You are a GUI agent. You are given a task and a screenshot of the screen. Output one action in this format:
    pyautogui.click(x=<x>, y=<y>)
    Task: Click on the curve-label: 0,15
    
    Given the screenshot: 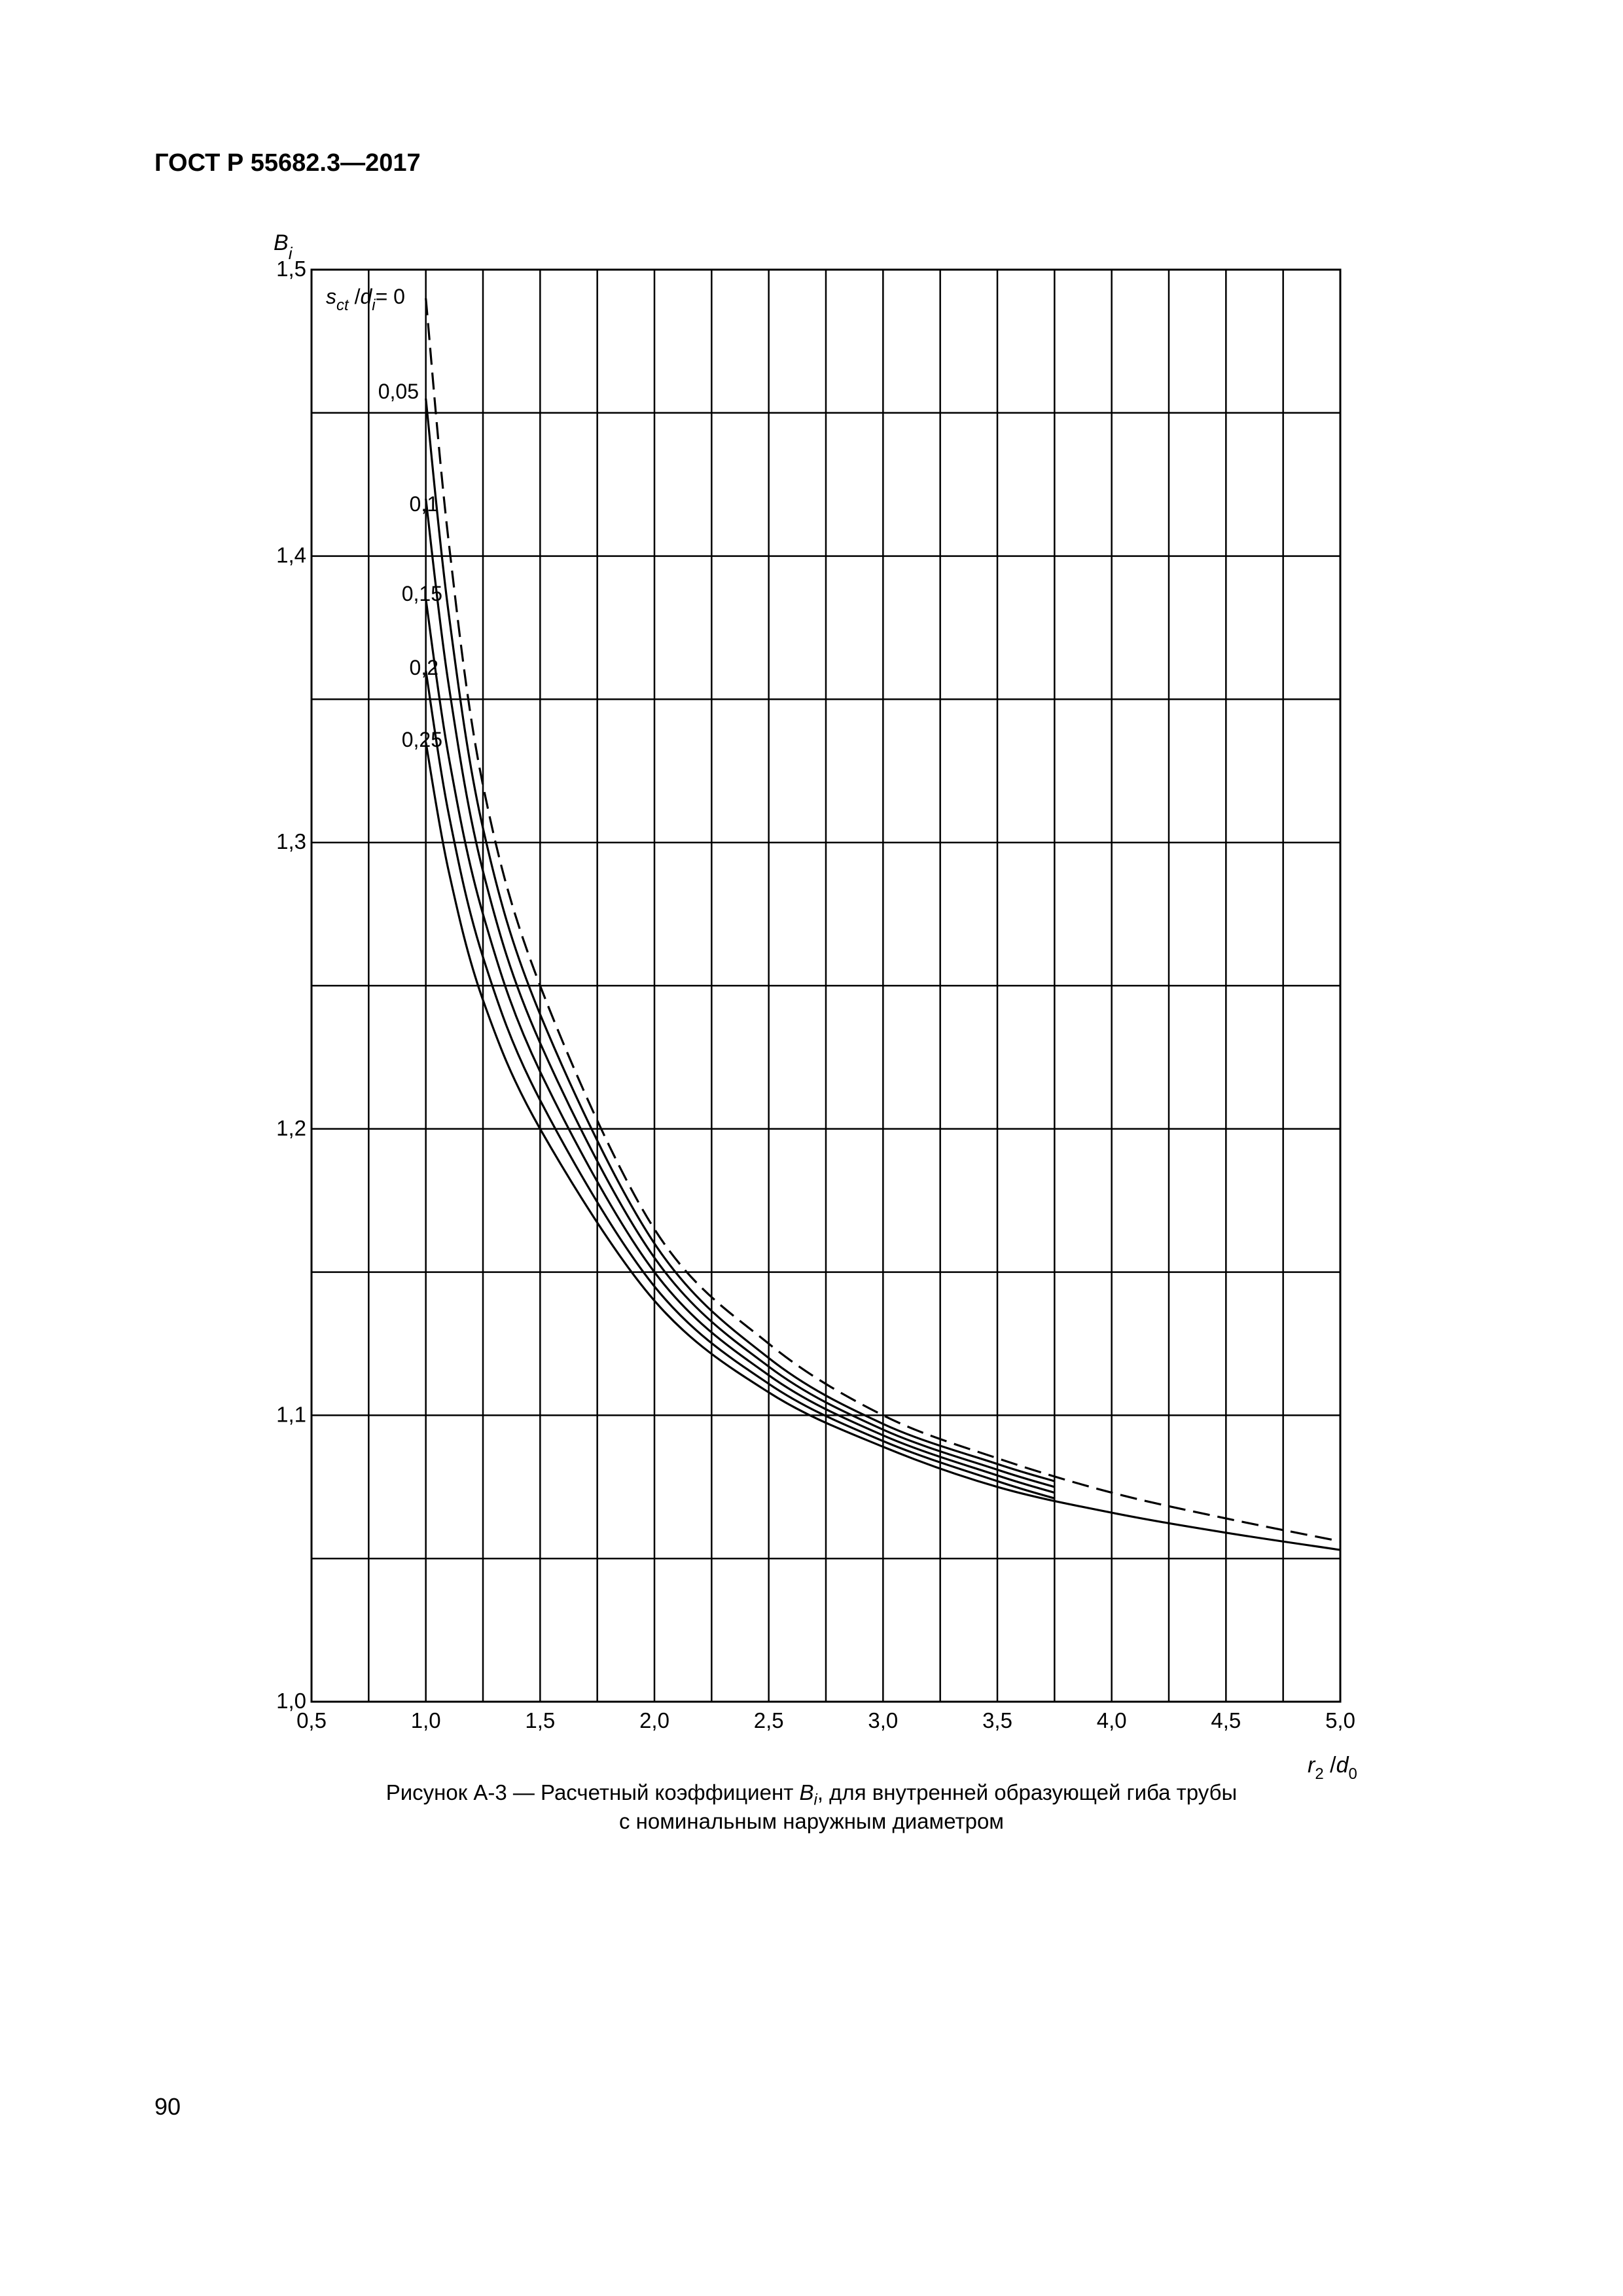 What is the action you would take?
    pyautogui.click(x=422, y=593)
    